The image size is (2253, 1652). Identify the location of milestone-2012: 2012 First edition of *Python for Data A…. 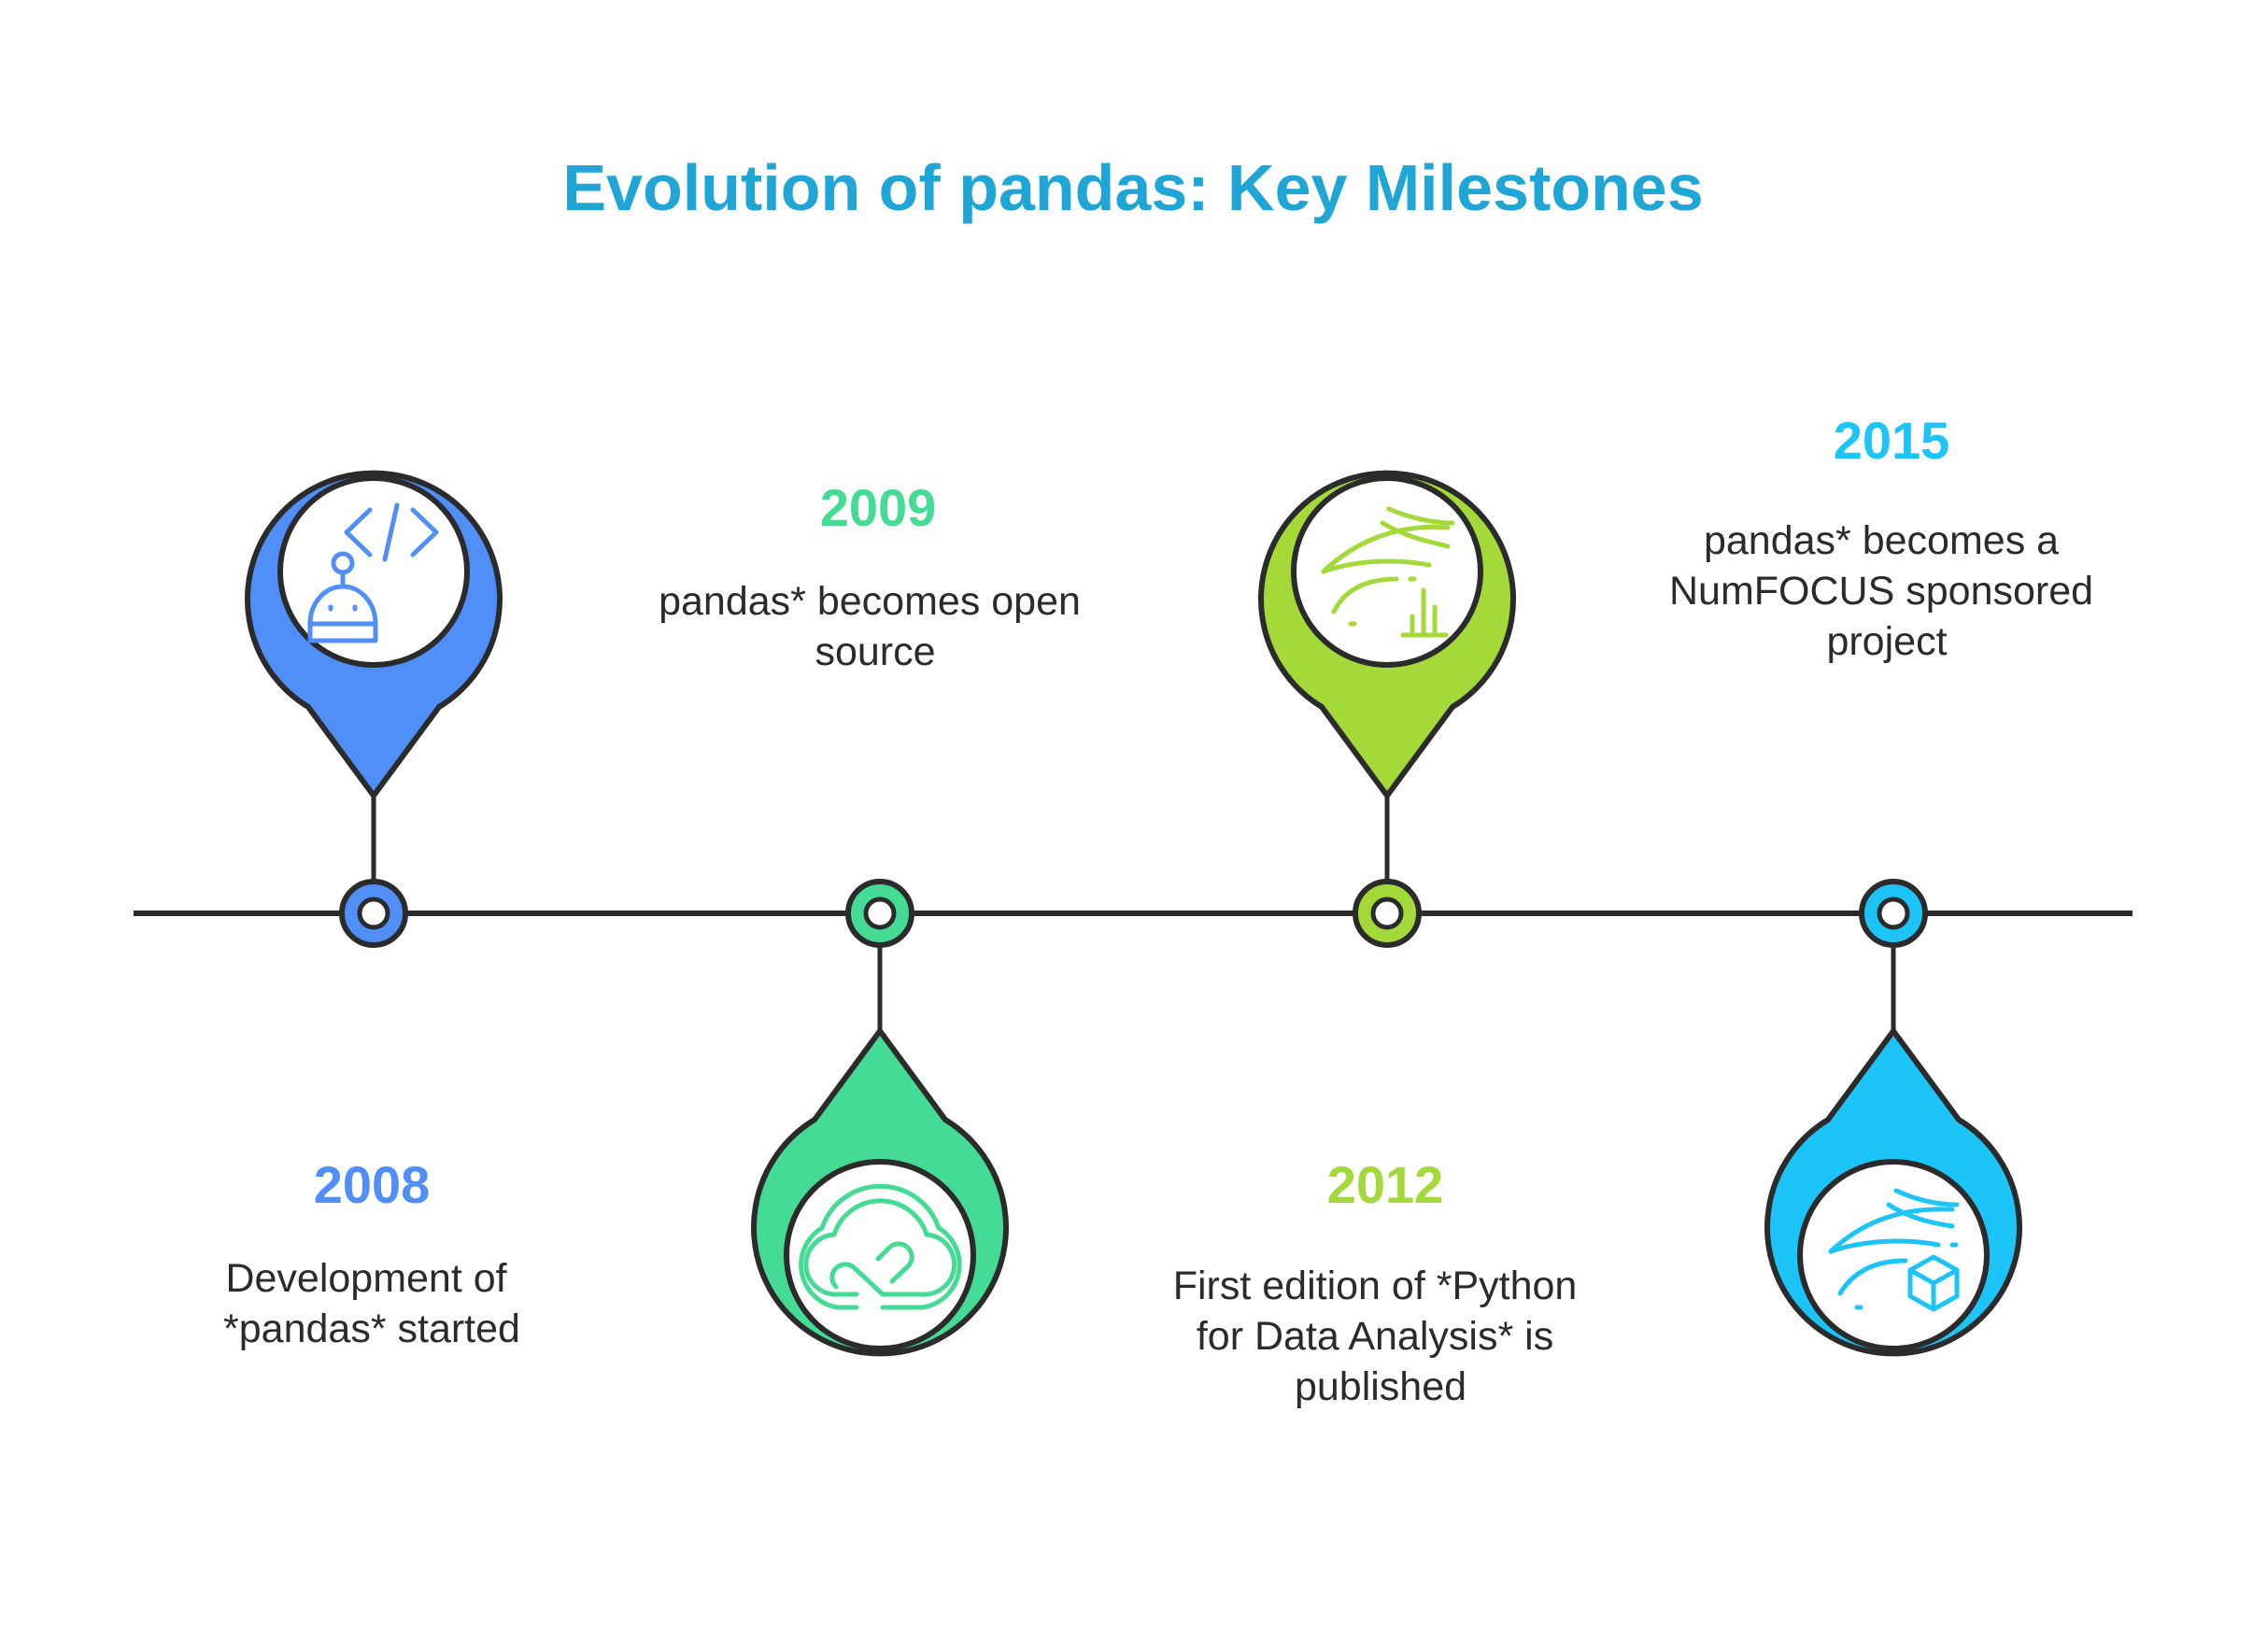
(1381, 939).